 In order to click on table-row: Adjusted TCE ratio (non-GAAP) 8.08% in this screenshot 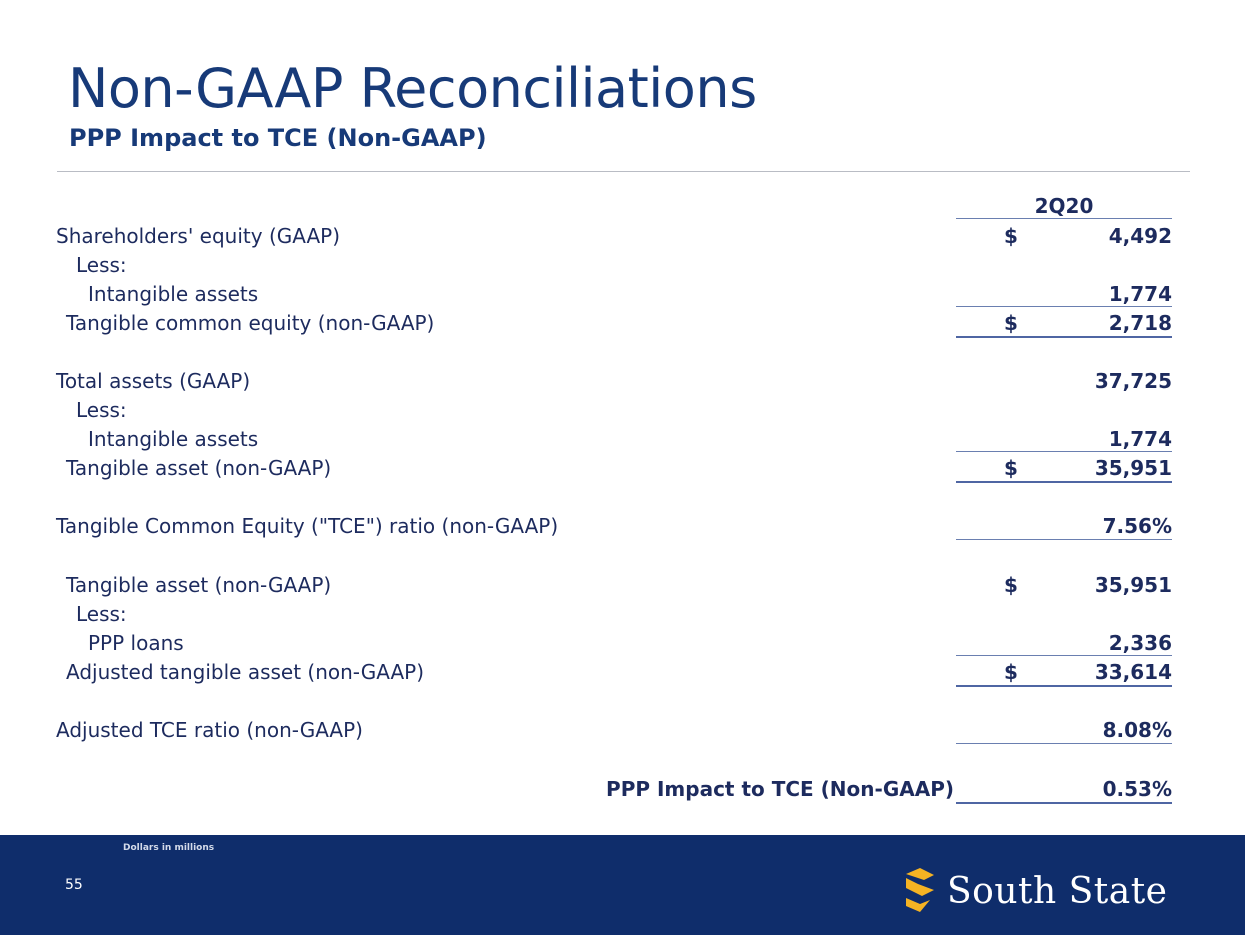, I will do `click(622, 730)`.